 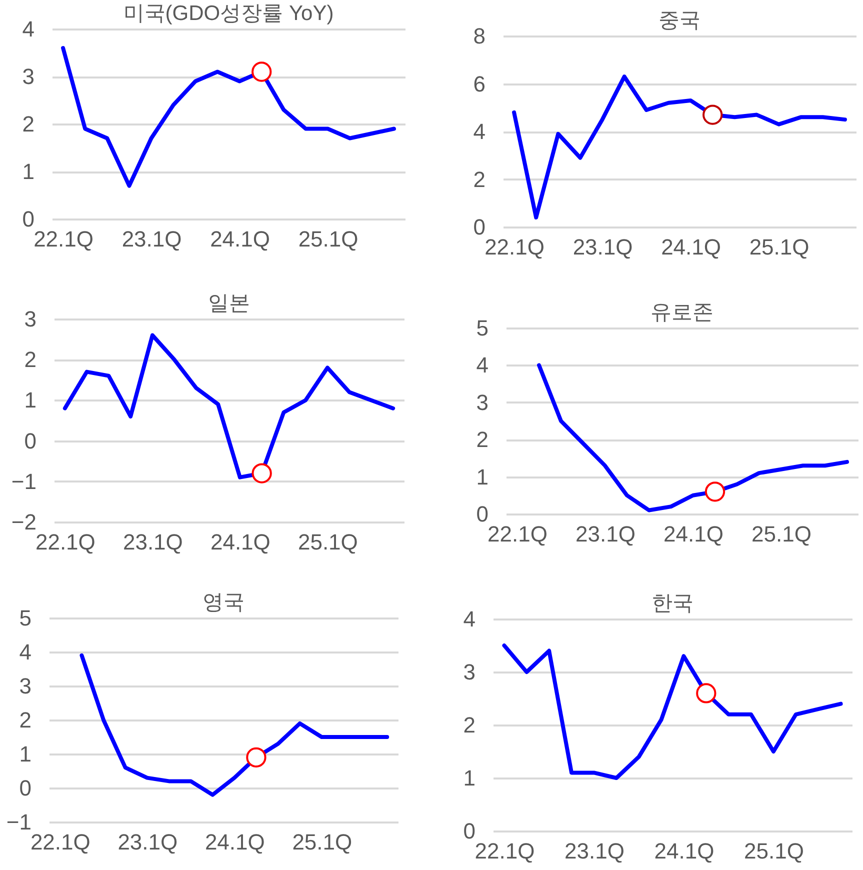 What do you see at coordinates (679, 20) in the screenshot?
I see `chart-title: 중국` at bounding box center [679, 20].